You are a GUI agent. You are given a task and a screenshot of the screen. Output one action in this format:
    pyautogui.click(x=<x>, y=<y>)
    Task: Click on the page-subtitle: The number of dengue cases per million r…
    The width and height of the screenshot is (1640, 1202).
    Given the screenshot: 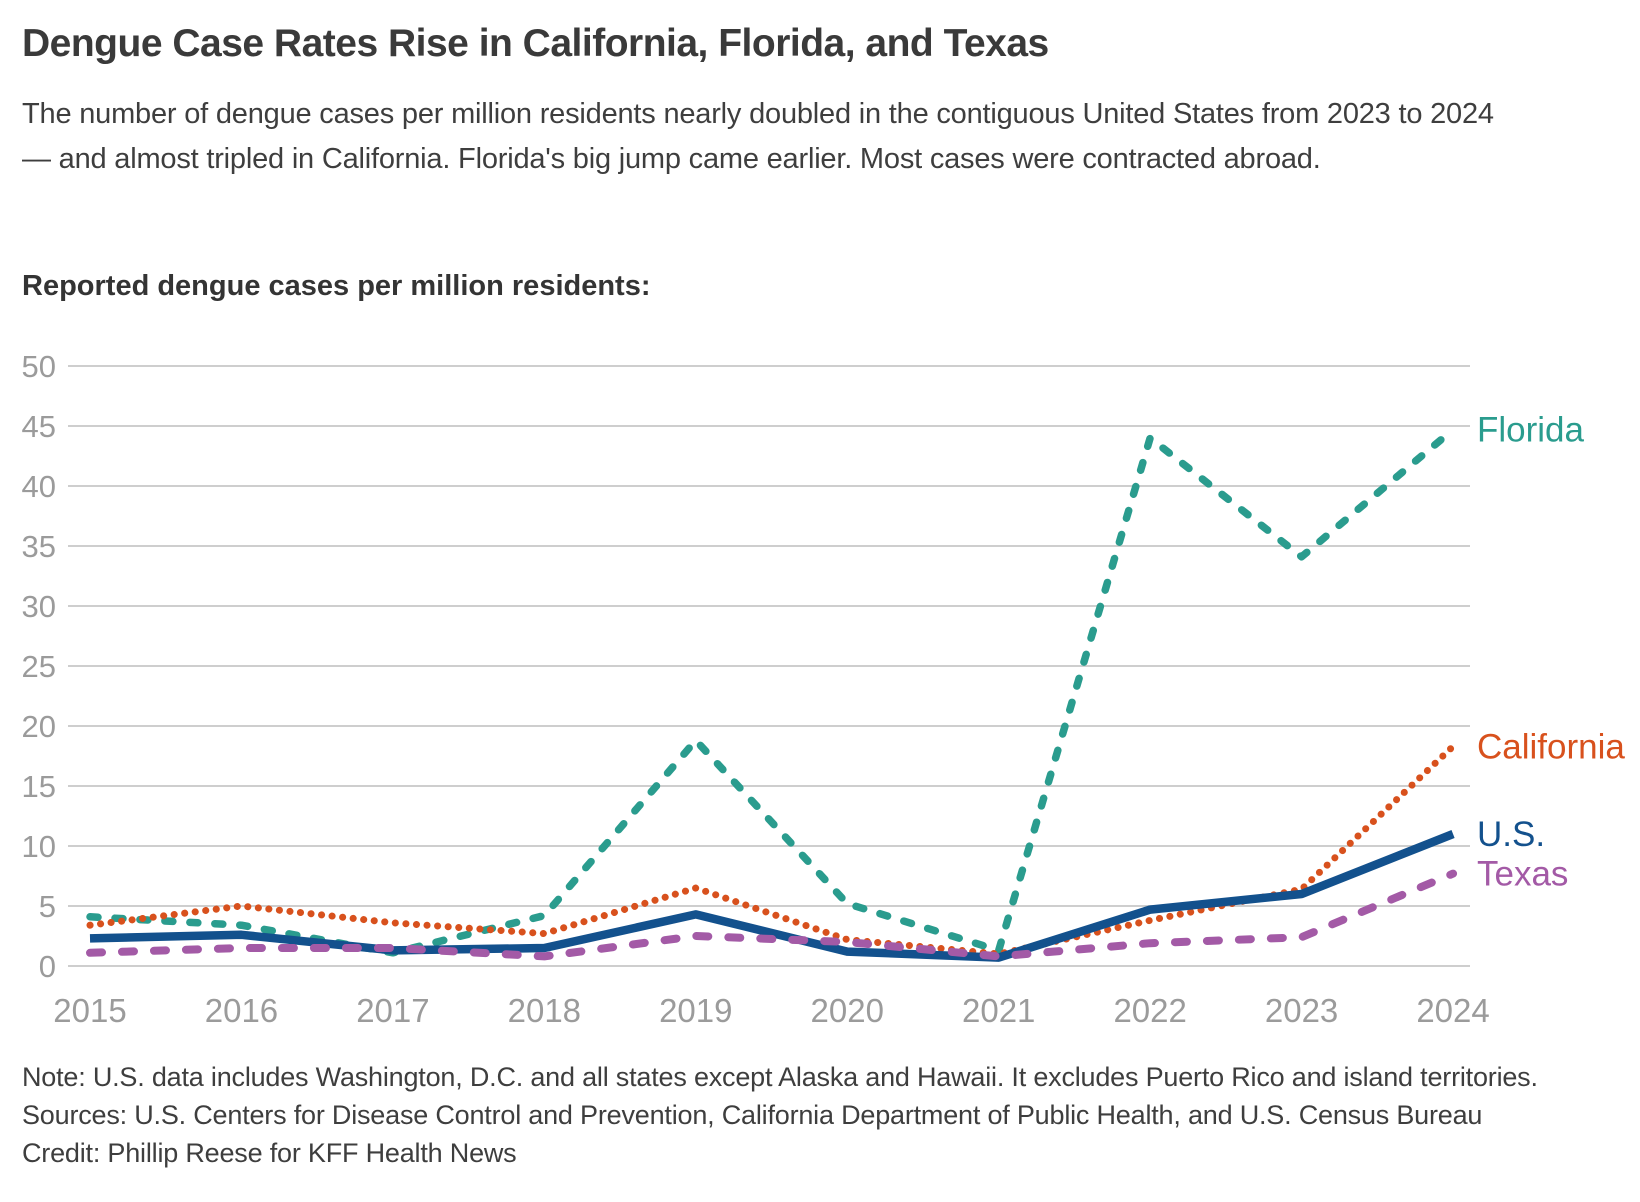 What is the action you would take?
    pyautogui.click(x=758, y=136)
    